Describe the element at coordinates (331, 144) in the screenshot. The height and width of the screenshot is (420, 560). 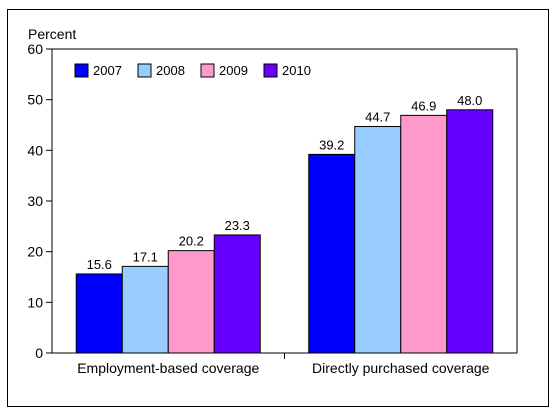
I see `bar-value-label: 39.2` at that location.